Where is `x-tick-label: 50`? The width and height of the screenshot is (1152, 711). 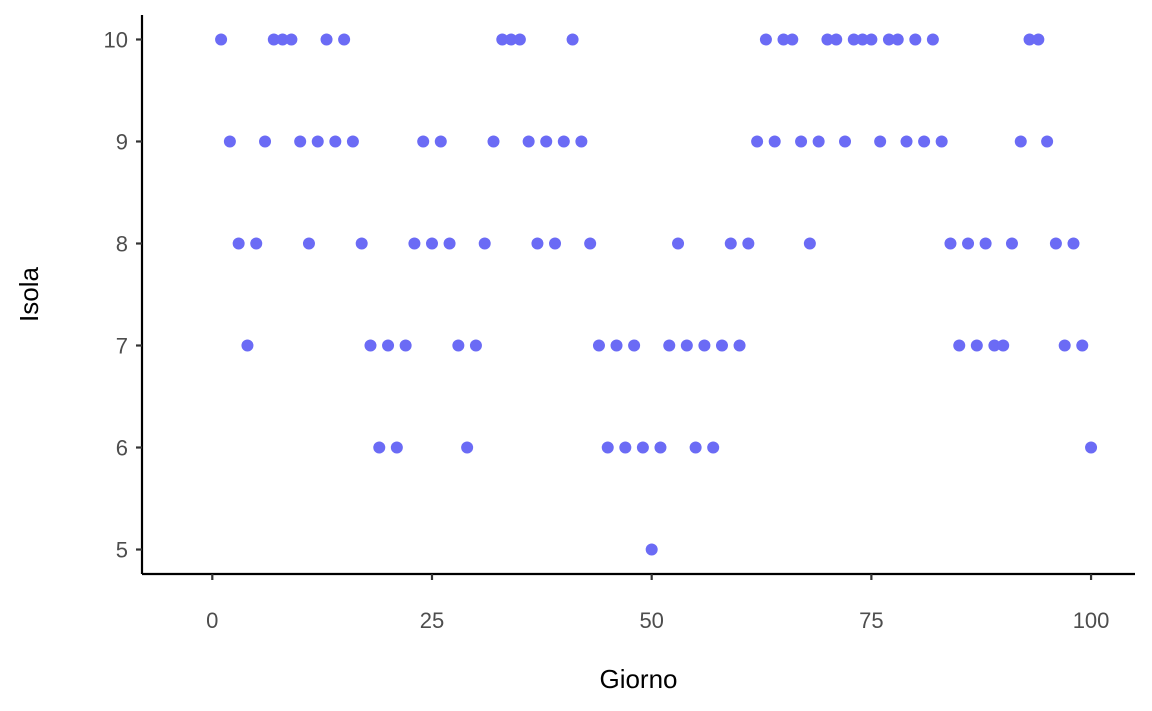 x-tick-label: 50 is located at coordinates (651, 620).